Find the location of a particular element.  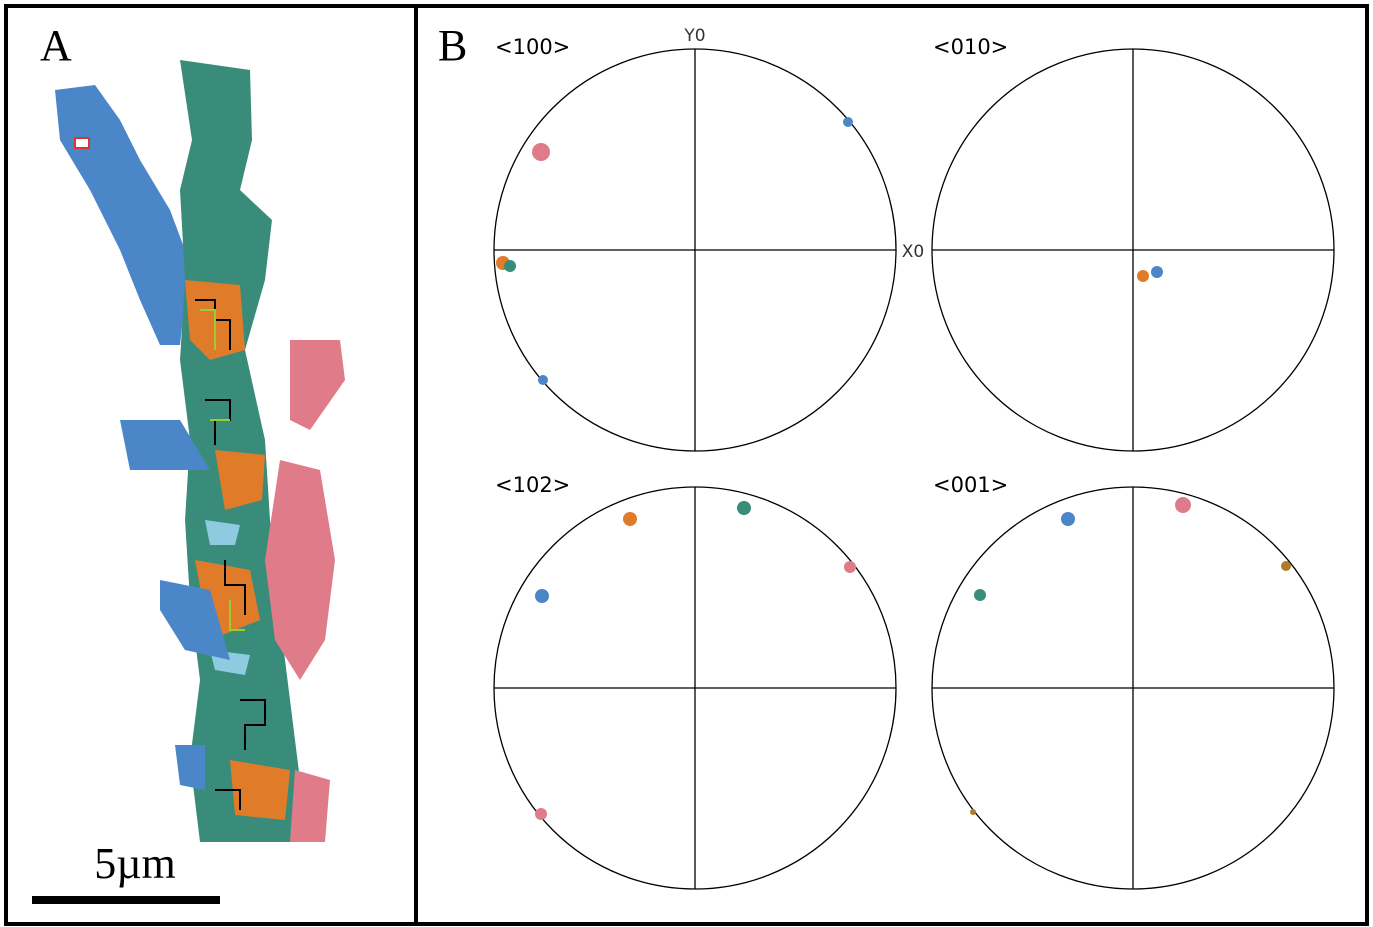

pole-figure-title: <102> is located at coordinates (532, 485).